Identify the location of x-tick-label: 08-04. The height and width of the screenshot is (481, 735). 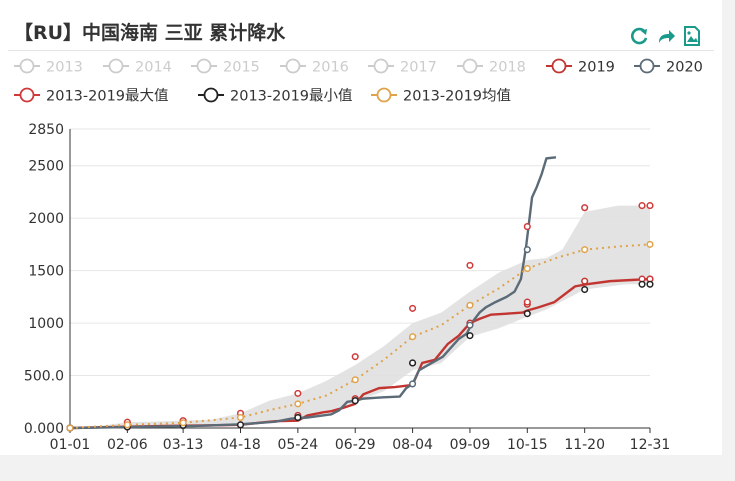
(412, 445).